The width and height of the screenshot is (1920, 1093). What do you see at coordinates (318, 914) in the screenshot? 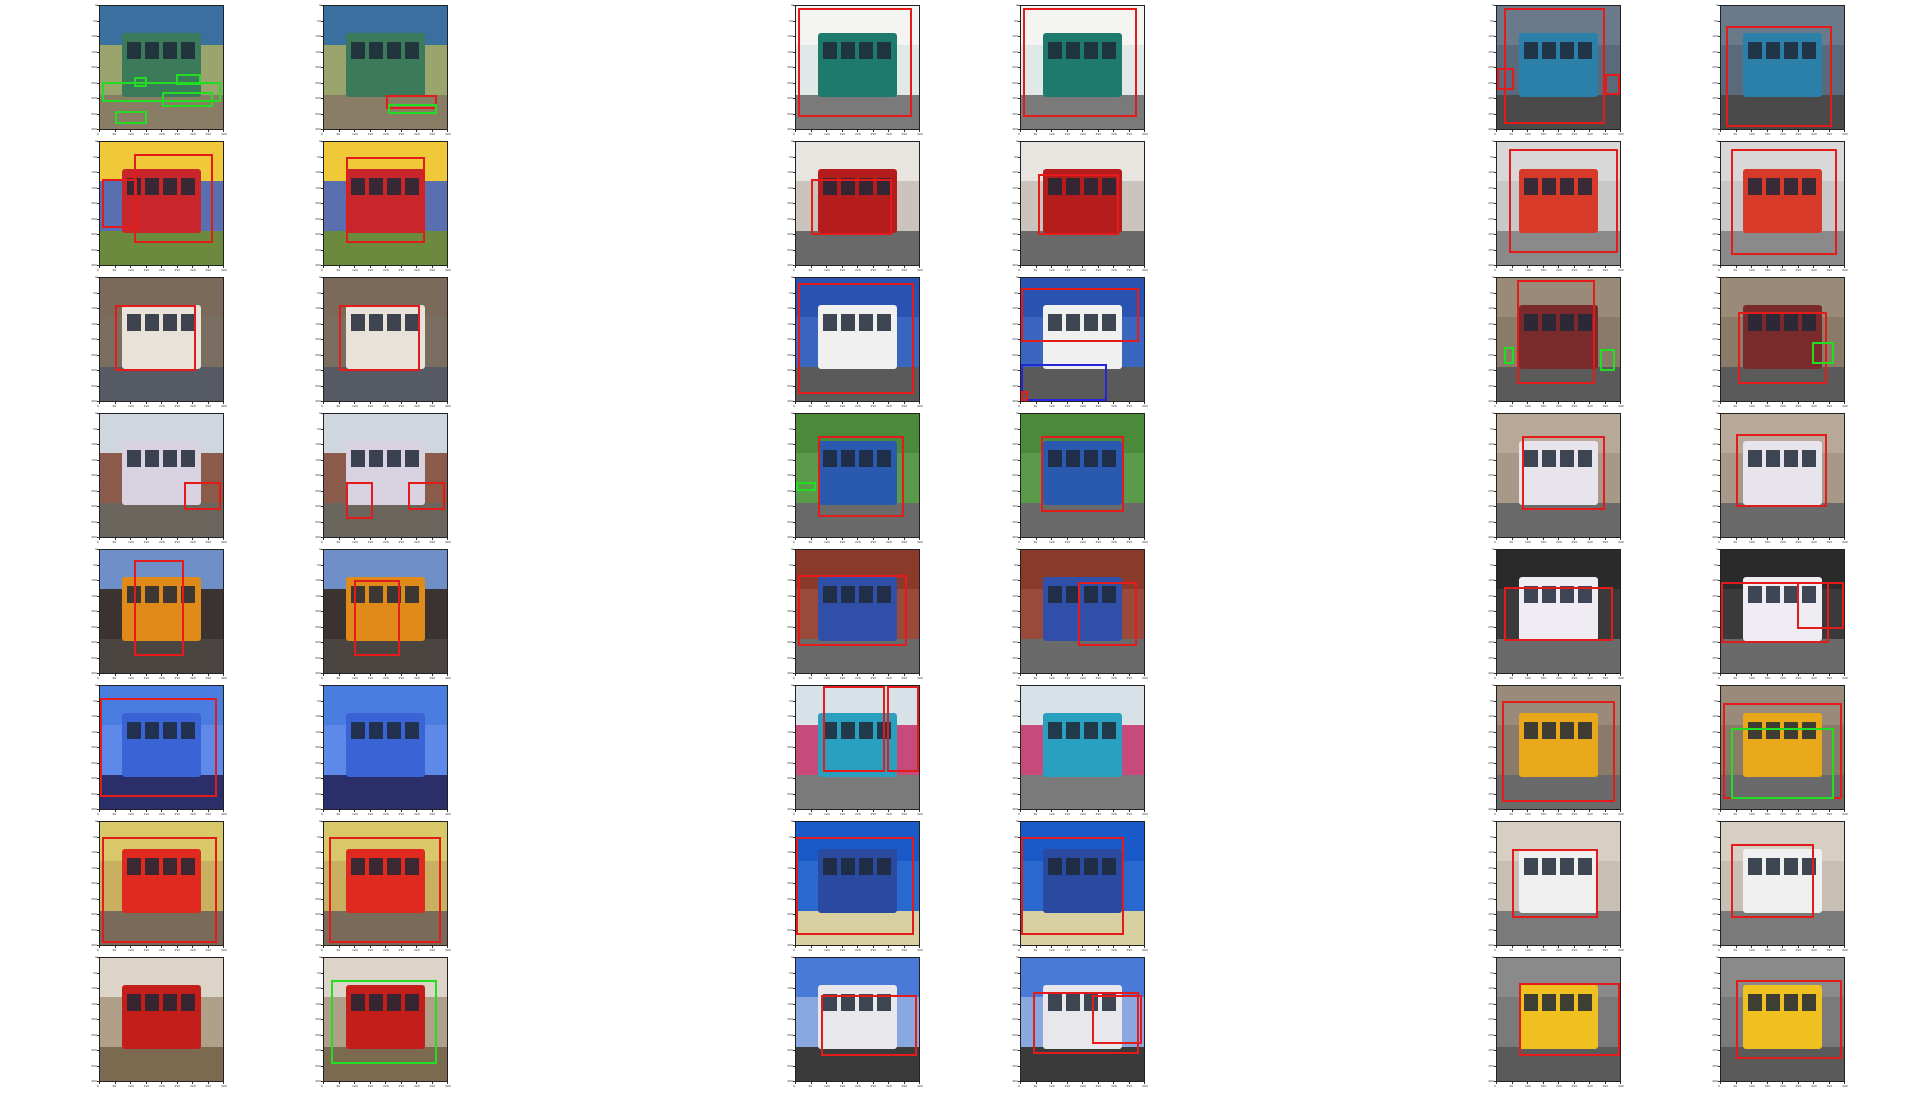
I see `y-tick-label: 300` at bounding box center [318, 914].